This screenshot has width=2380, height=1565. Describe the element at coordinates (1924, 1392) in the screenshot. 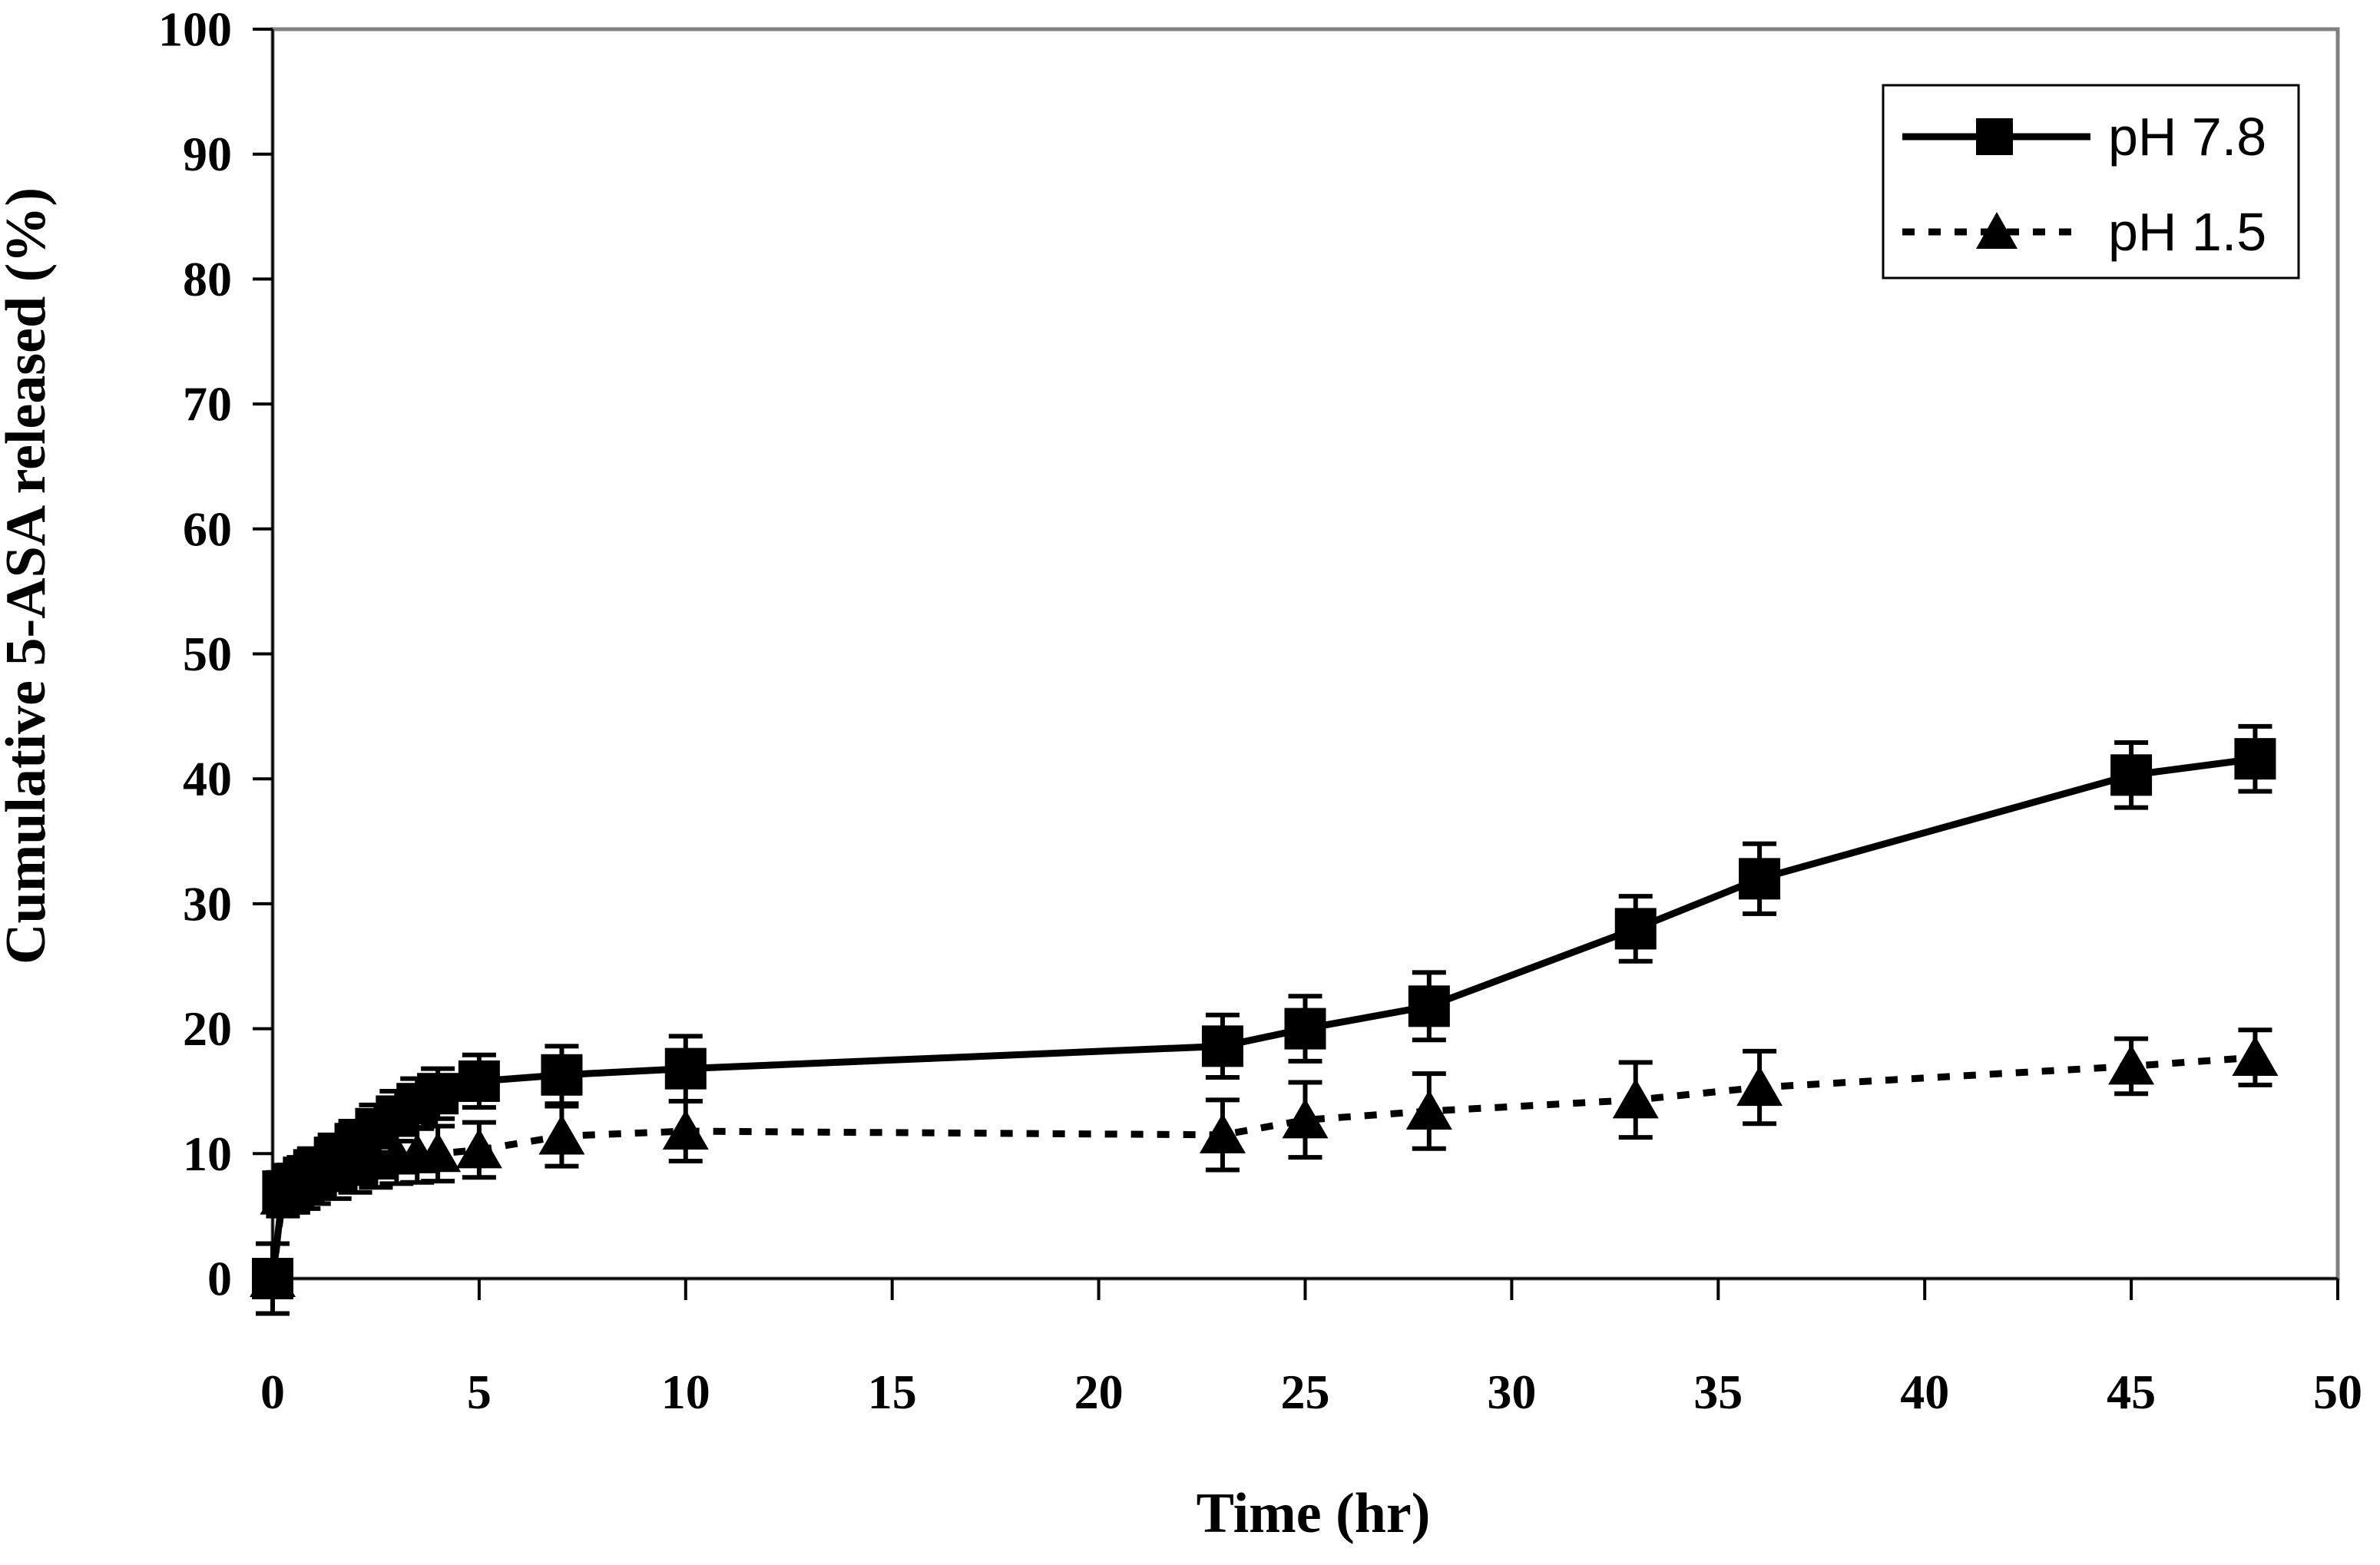

I see `x-tick-label: 40` at that location.